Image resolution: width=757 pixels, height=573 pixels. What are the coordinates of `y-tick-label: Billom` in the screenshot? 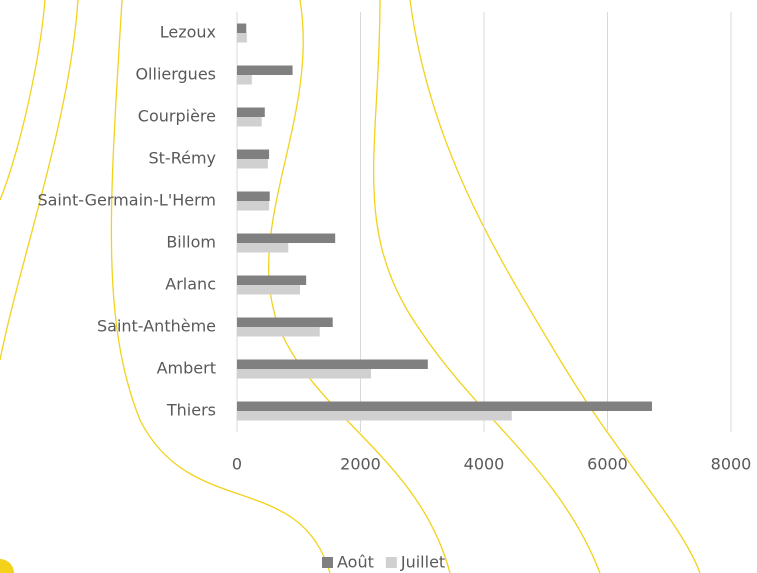 It's located at (191, 242).